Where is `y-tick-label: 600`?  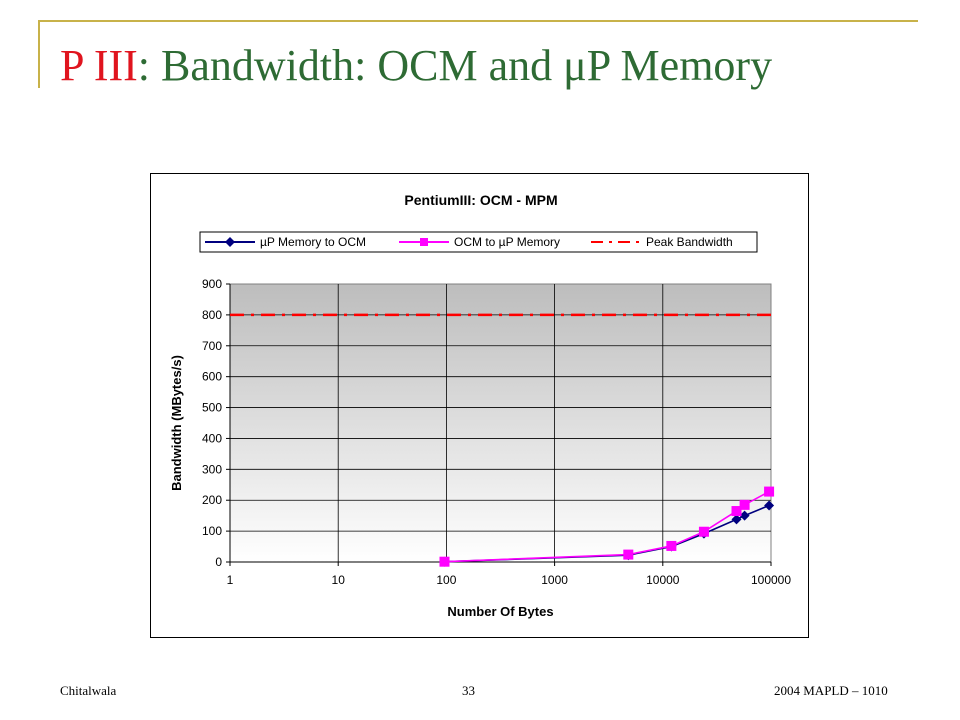 y-tick-label: 600 is located at coordinates (212, 377).